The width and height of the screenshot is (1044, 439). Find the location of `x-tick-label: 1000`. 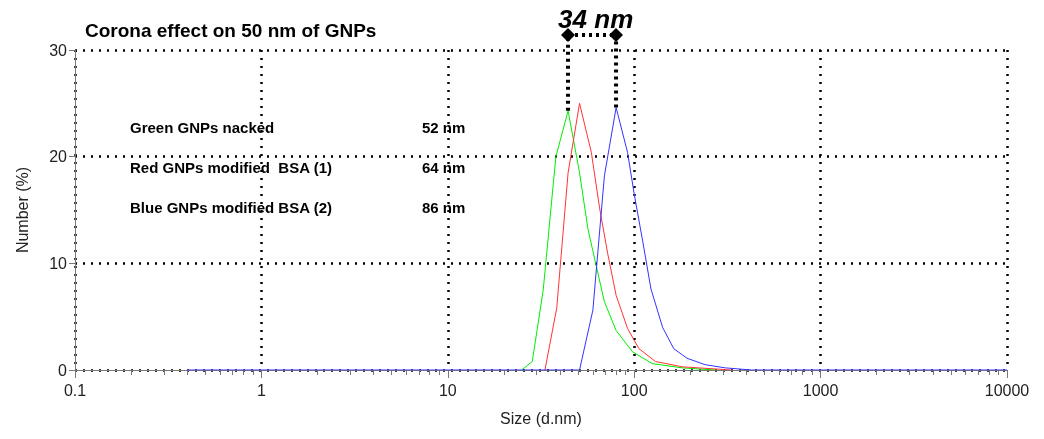

x-tick-label: 1000 is located at coordinates (820, 390).